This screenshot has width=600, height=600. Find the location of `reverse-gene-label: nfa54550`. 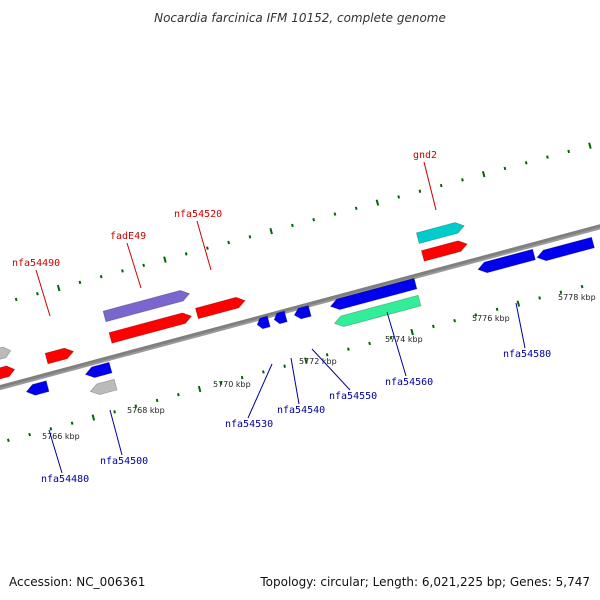

reverse-gene-label: nfa54550 is located at coordinates (353, 396).